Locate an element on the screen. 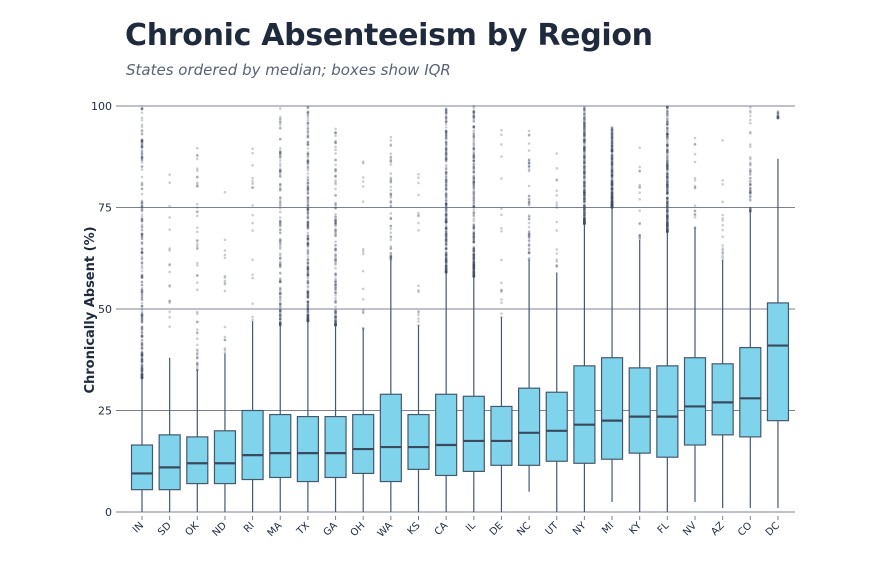 This screenshot has width=881, height=562. y-tick-label: 75 is located at coordinates (105, 208).